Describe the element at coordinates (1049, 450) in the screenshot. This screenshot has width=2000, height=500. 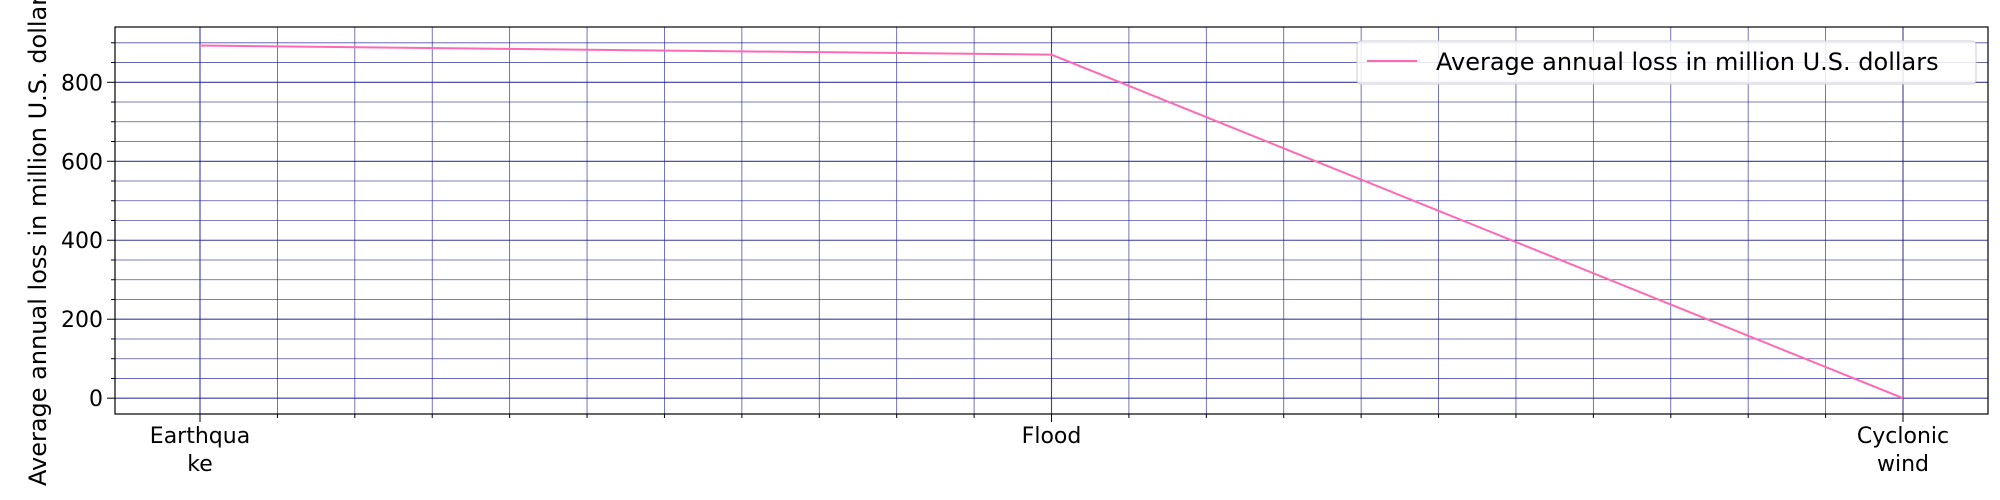
I see `x-tick-labels: Earthqua ke Flood Cyclonic wind` at that location.